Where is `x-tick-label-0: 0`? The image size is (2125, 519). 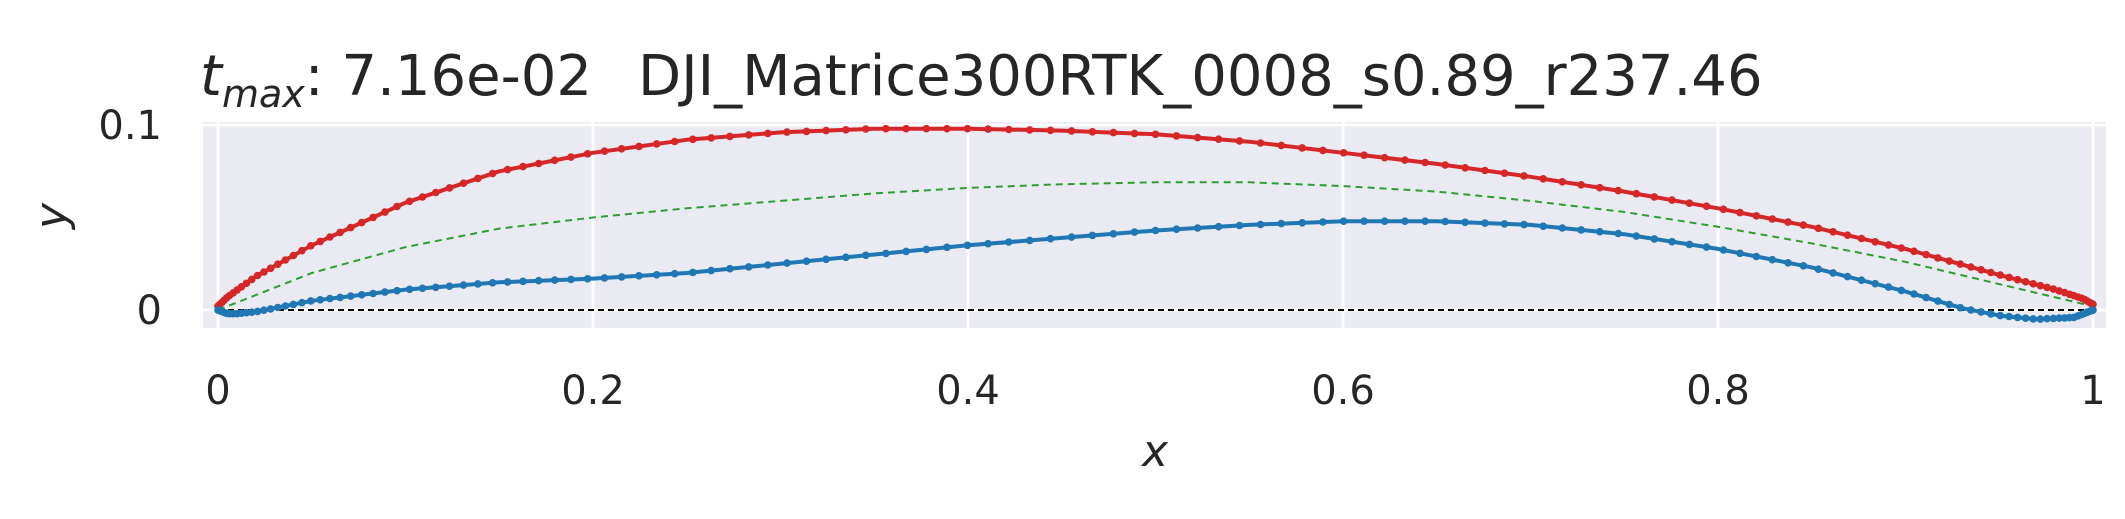 x-tick-label-0: 0 is located at coordinates (217, 391).